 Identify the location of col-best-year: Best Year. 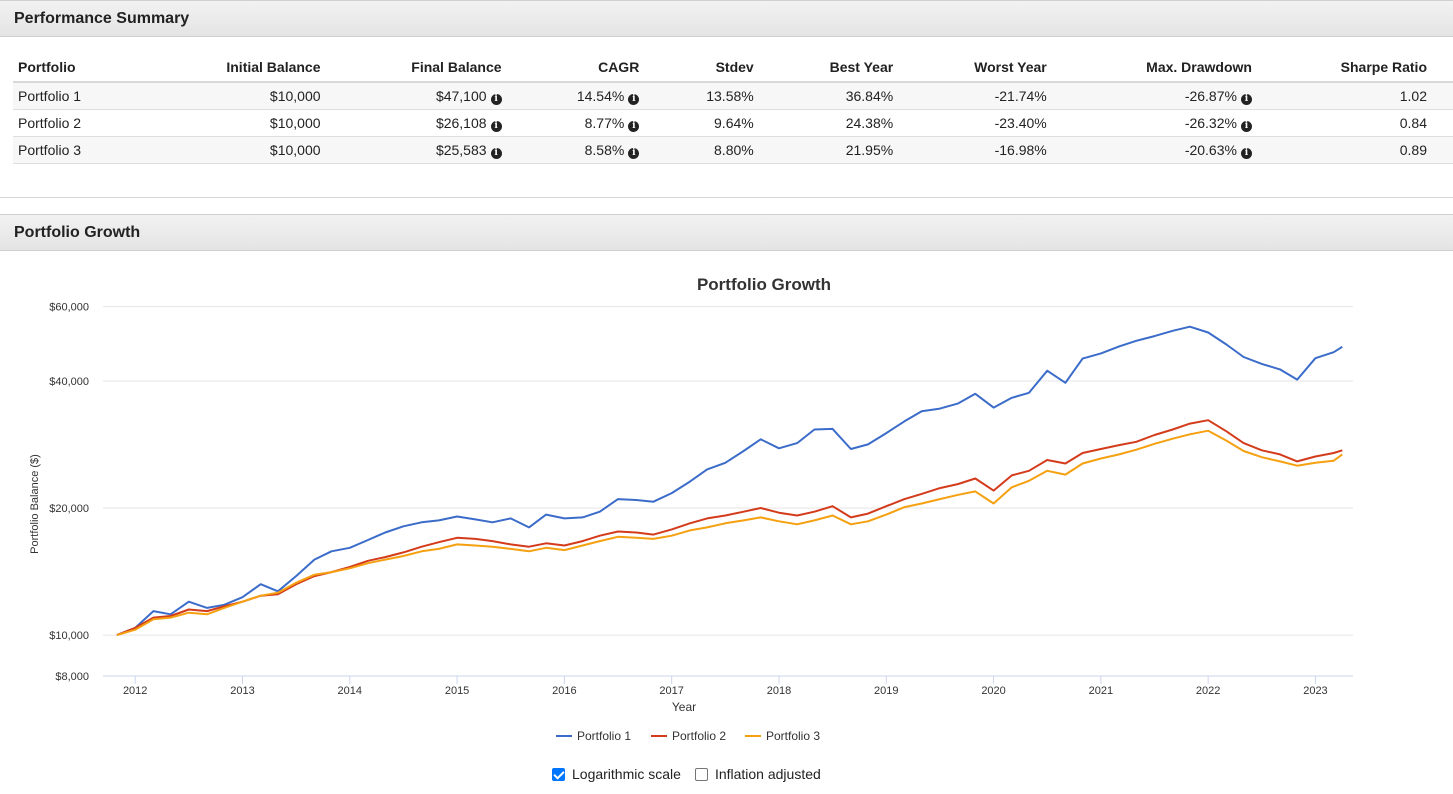
(849, 68).